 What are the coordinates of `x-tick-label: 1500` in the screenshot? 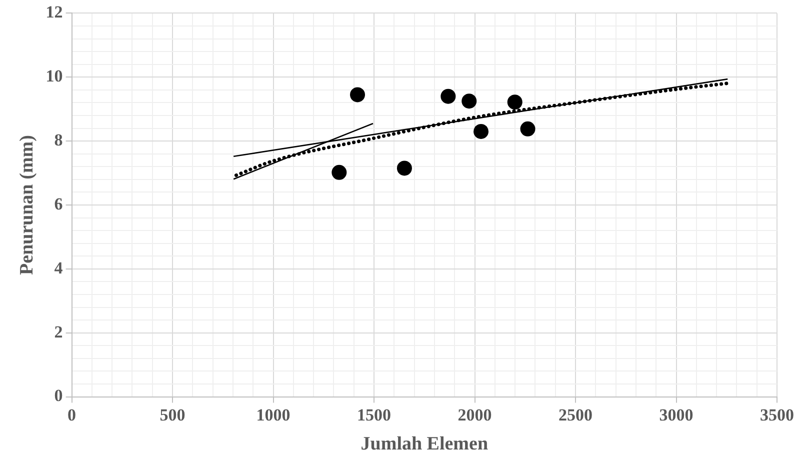 It's located at (374, 414).